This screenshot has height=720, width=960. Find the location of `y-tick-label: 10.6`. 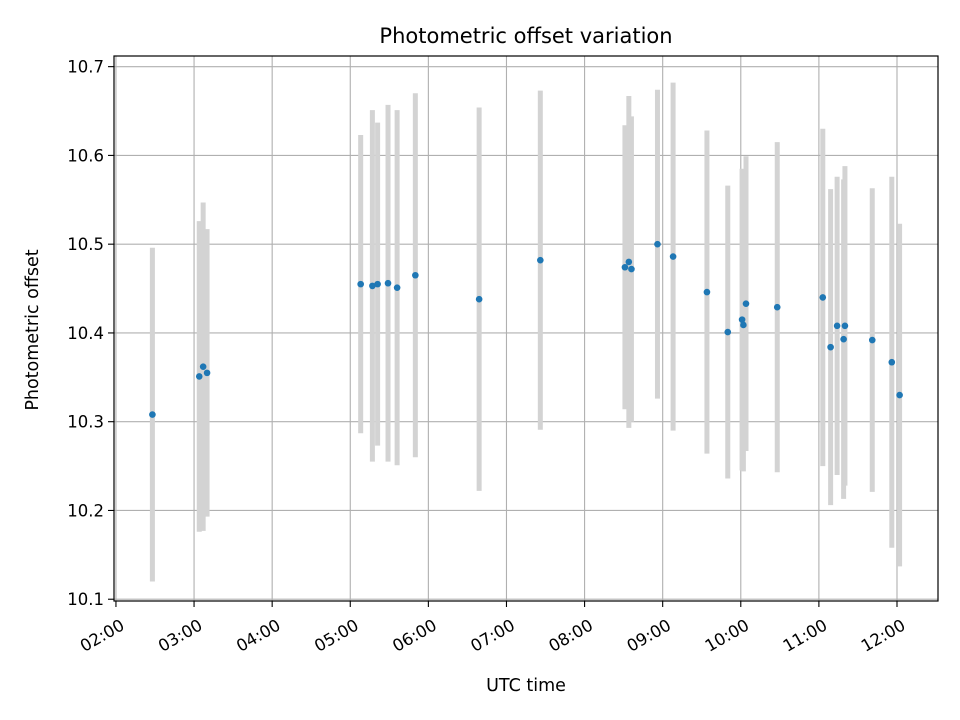

y-tick-label: 10.6 is located at coordinates (85, 155).